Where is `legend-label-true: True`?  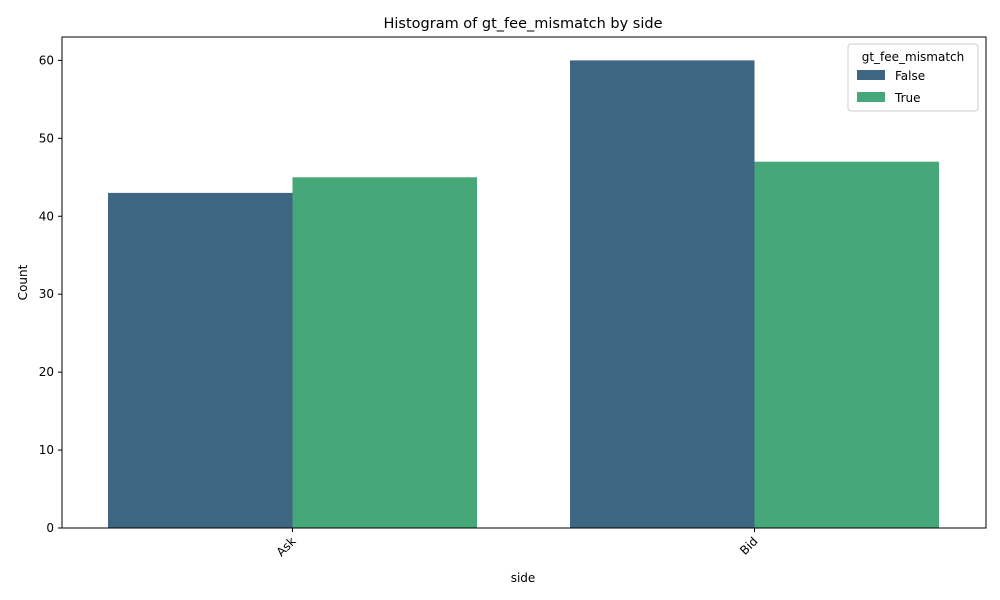
legend-label-true: True is located at coordinates (907, 98).